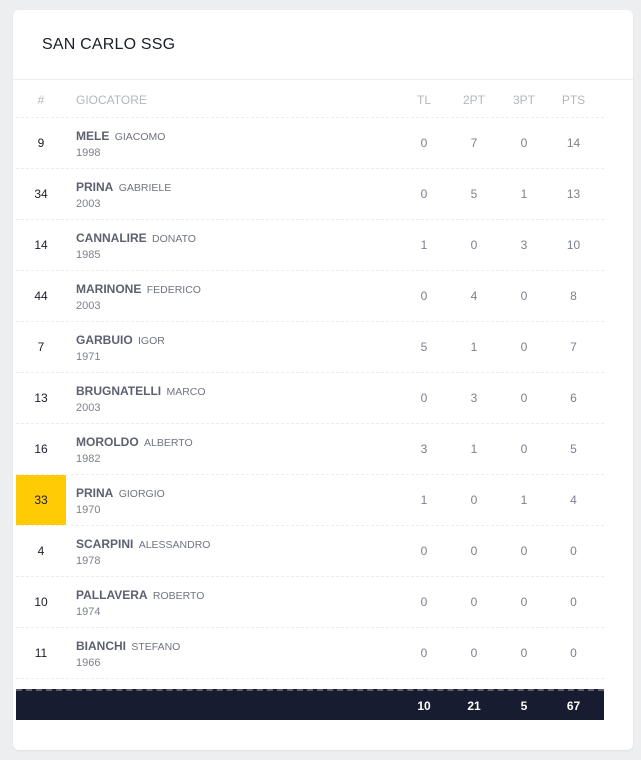  I want to click on table-row: 14 CANNALIRE DONATO 1985 1 0 3 10, so click(310, 245).